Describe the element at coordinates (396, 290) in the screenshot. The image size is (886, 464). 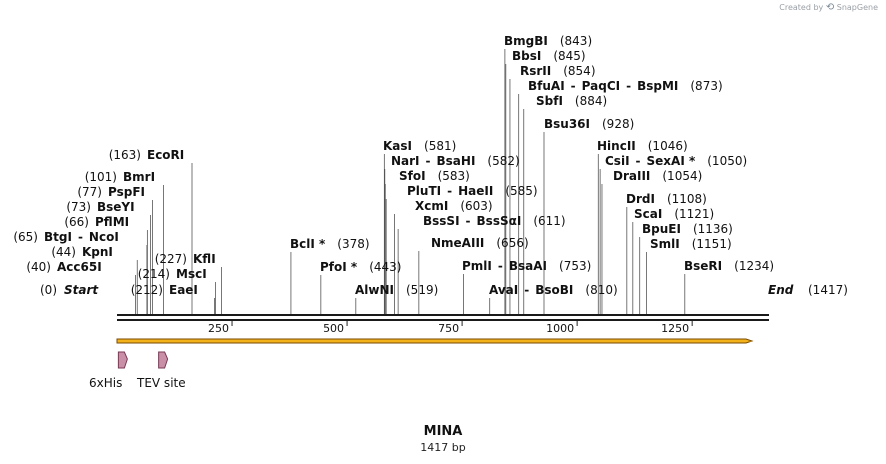
I see `site-label-alwni: AlwNI (519)` at that location.